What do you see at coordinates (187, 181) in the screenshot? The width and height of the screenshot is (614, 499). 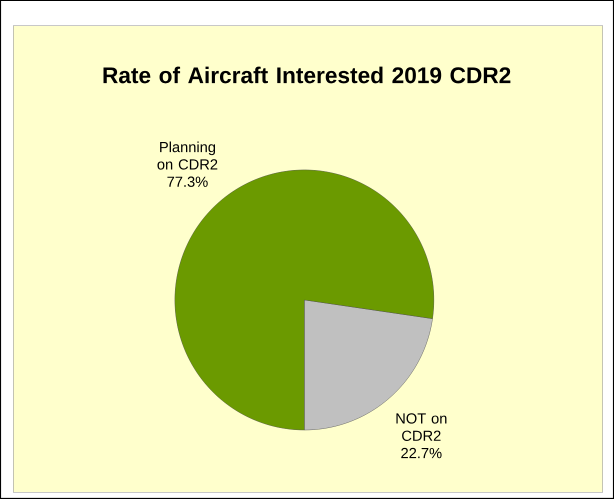 I see `data-label: 77.3%` at bounding box center [187, 181].